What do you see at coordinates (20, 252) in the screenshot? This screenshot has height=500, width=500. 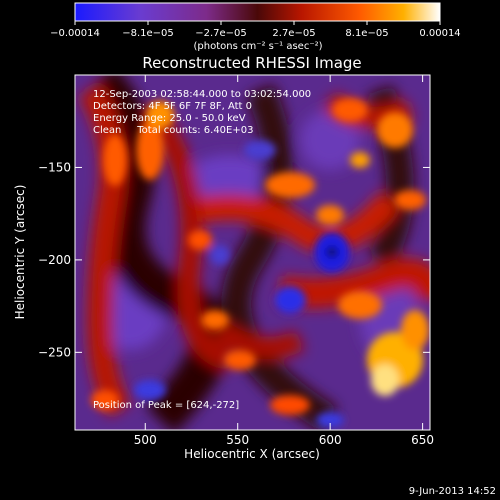 I see `y-axis-label: Heliocentric Y (arcsec)` at bounding box center [20, 252].